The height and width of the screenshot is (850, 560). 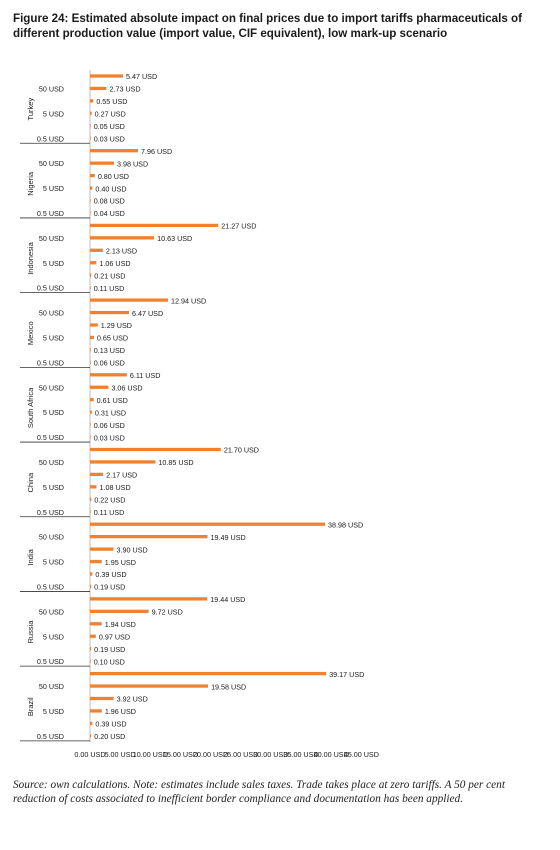 What do you see at coordinates (30, 632) in the screenshot?
I see `country-label: Russia` at bounding box center [30, 632].